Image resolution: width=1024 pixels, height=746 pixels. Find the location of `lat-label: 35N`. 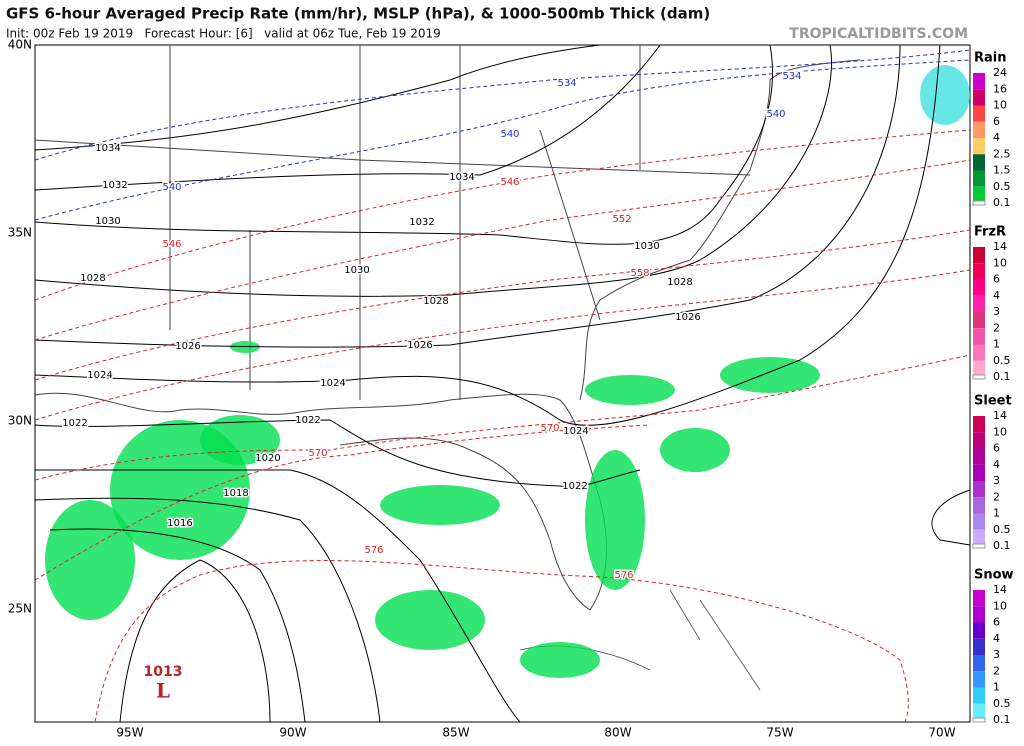

lat-label: 35N is located at coordinates (20, 233).